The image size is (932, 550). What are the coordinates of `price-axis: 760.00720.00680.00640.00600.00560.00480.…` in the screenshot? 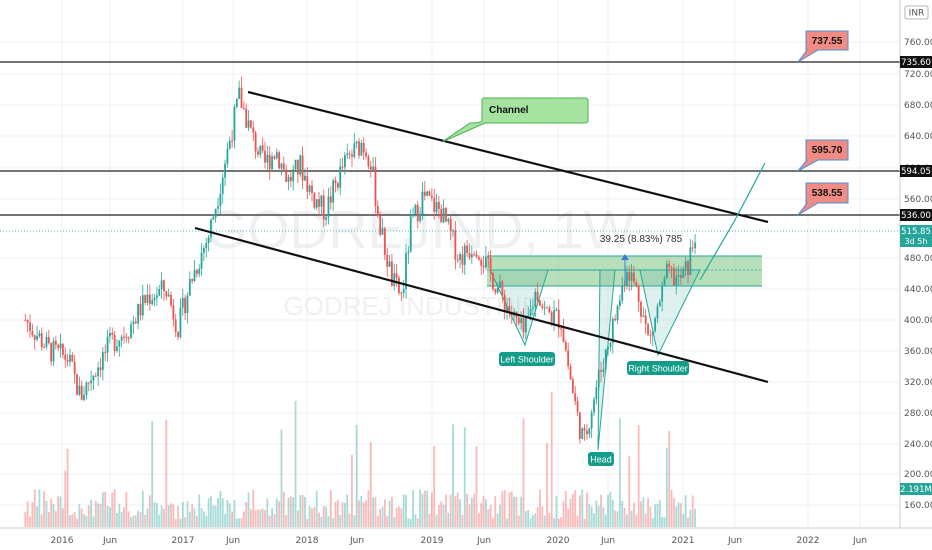 It's located at (918, 274).